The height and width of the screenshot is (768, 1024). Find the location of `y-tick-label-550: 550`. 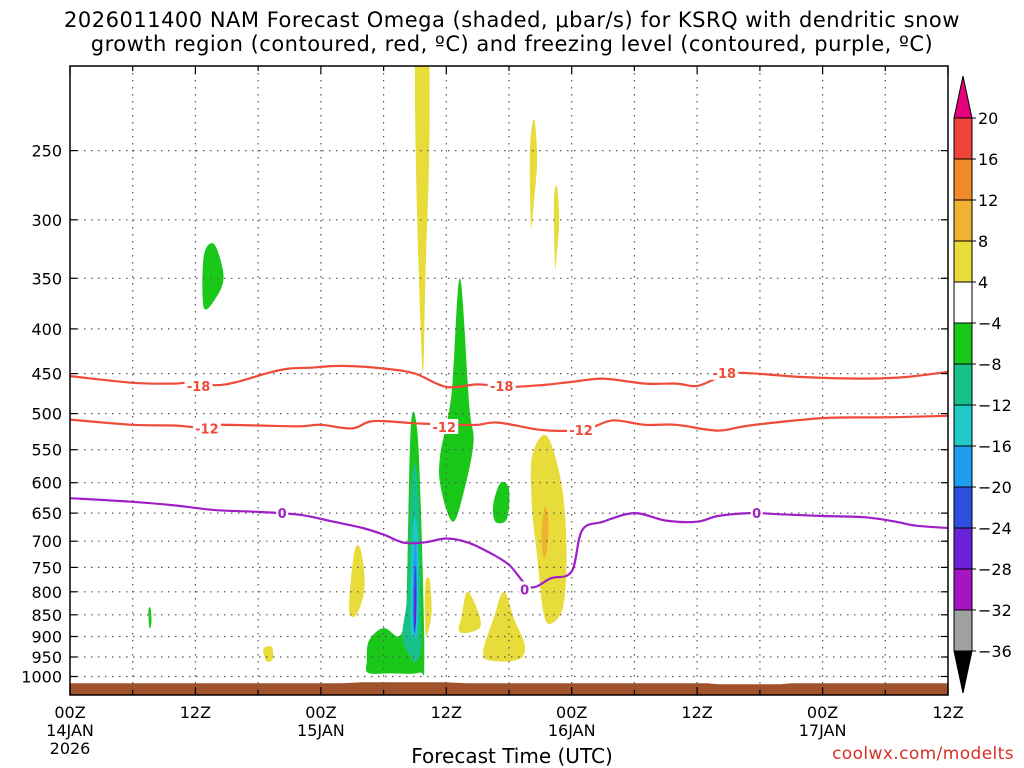

y-tick-label-550: 550 is located at coordinates (46, 450).